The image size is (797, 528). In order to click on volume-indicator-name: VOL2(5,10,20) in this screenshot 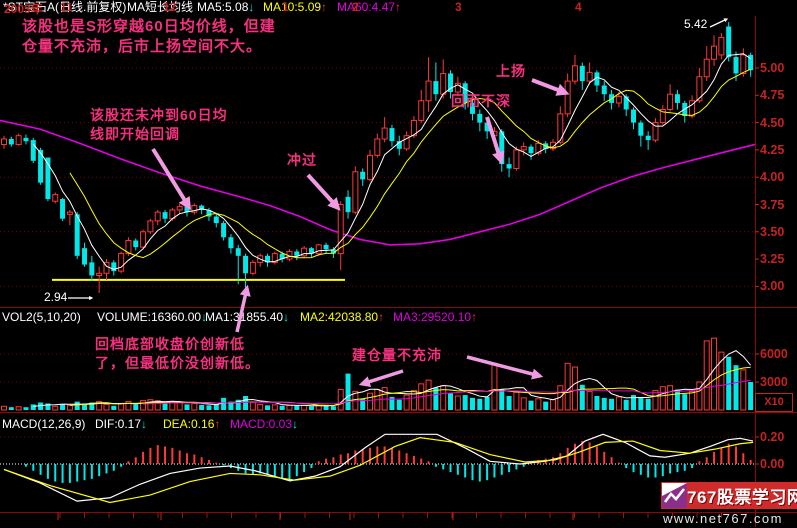, I will do `click(41, 317)`.